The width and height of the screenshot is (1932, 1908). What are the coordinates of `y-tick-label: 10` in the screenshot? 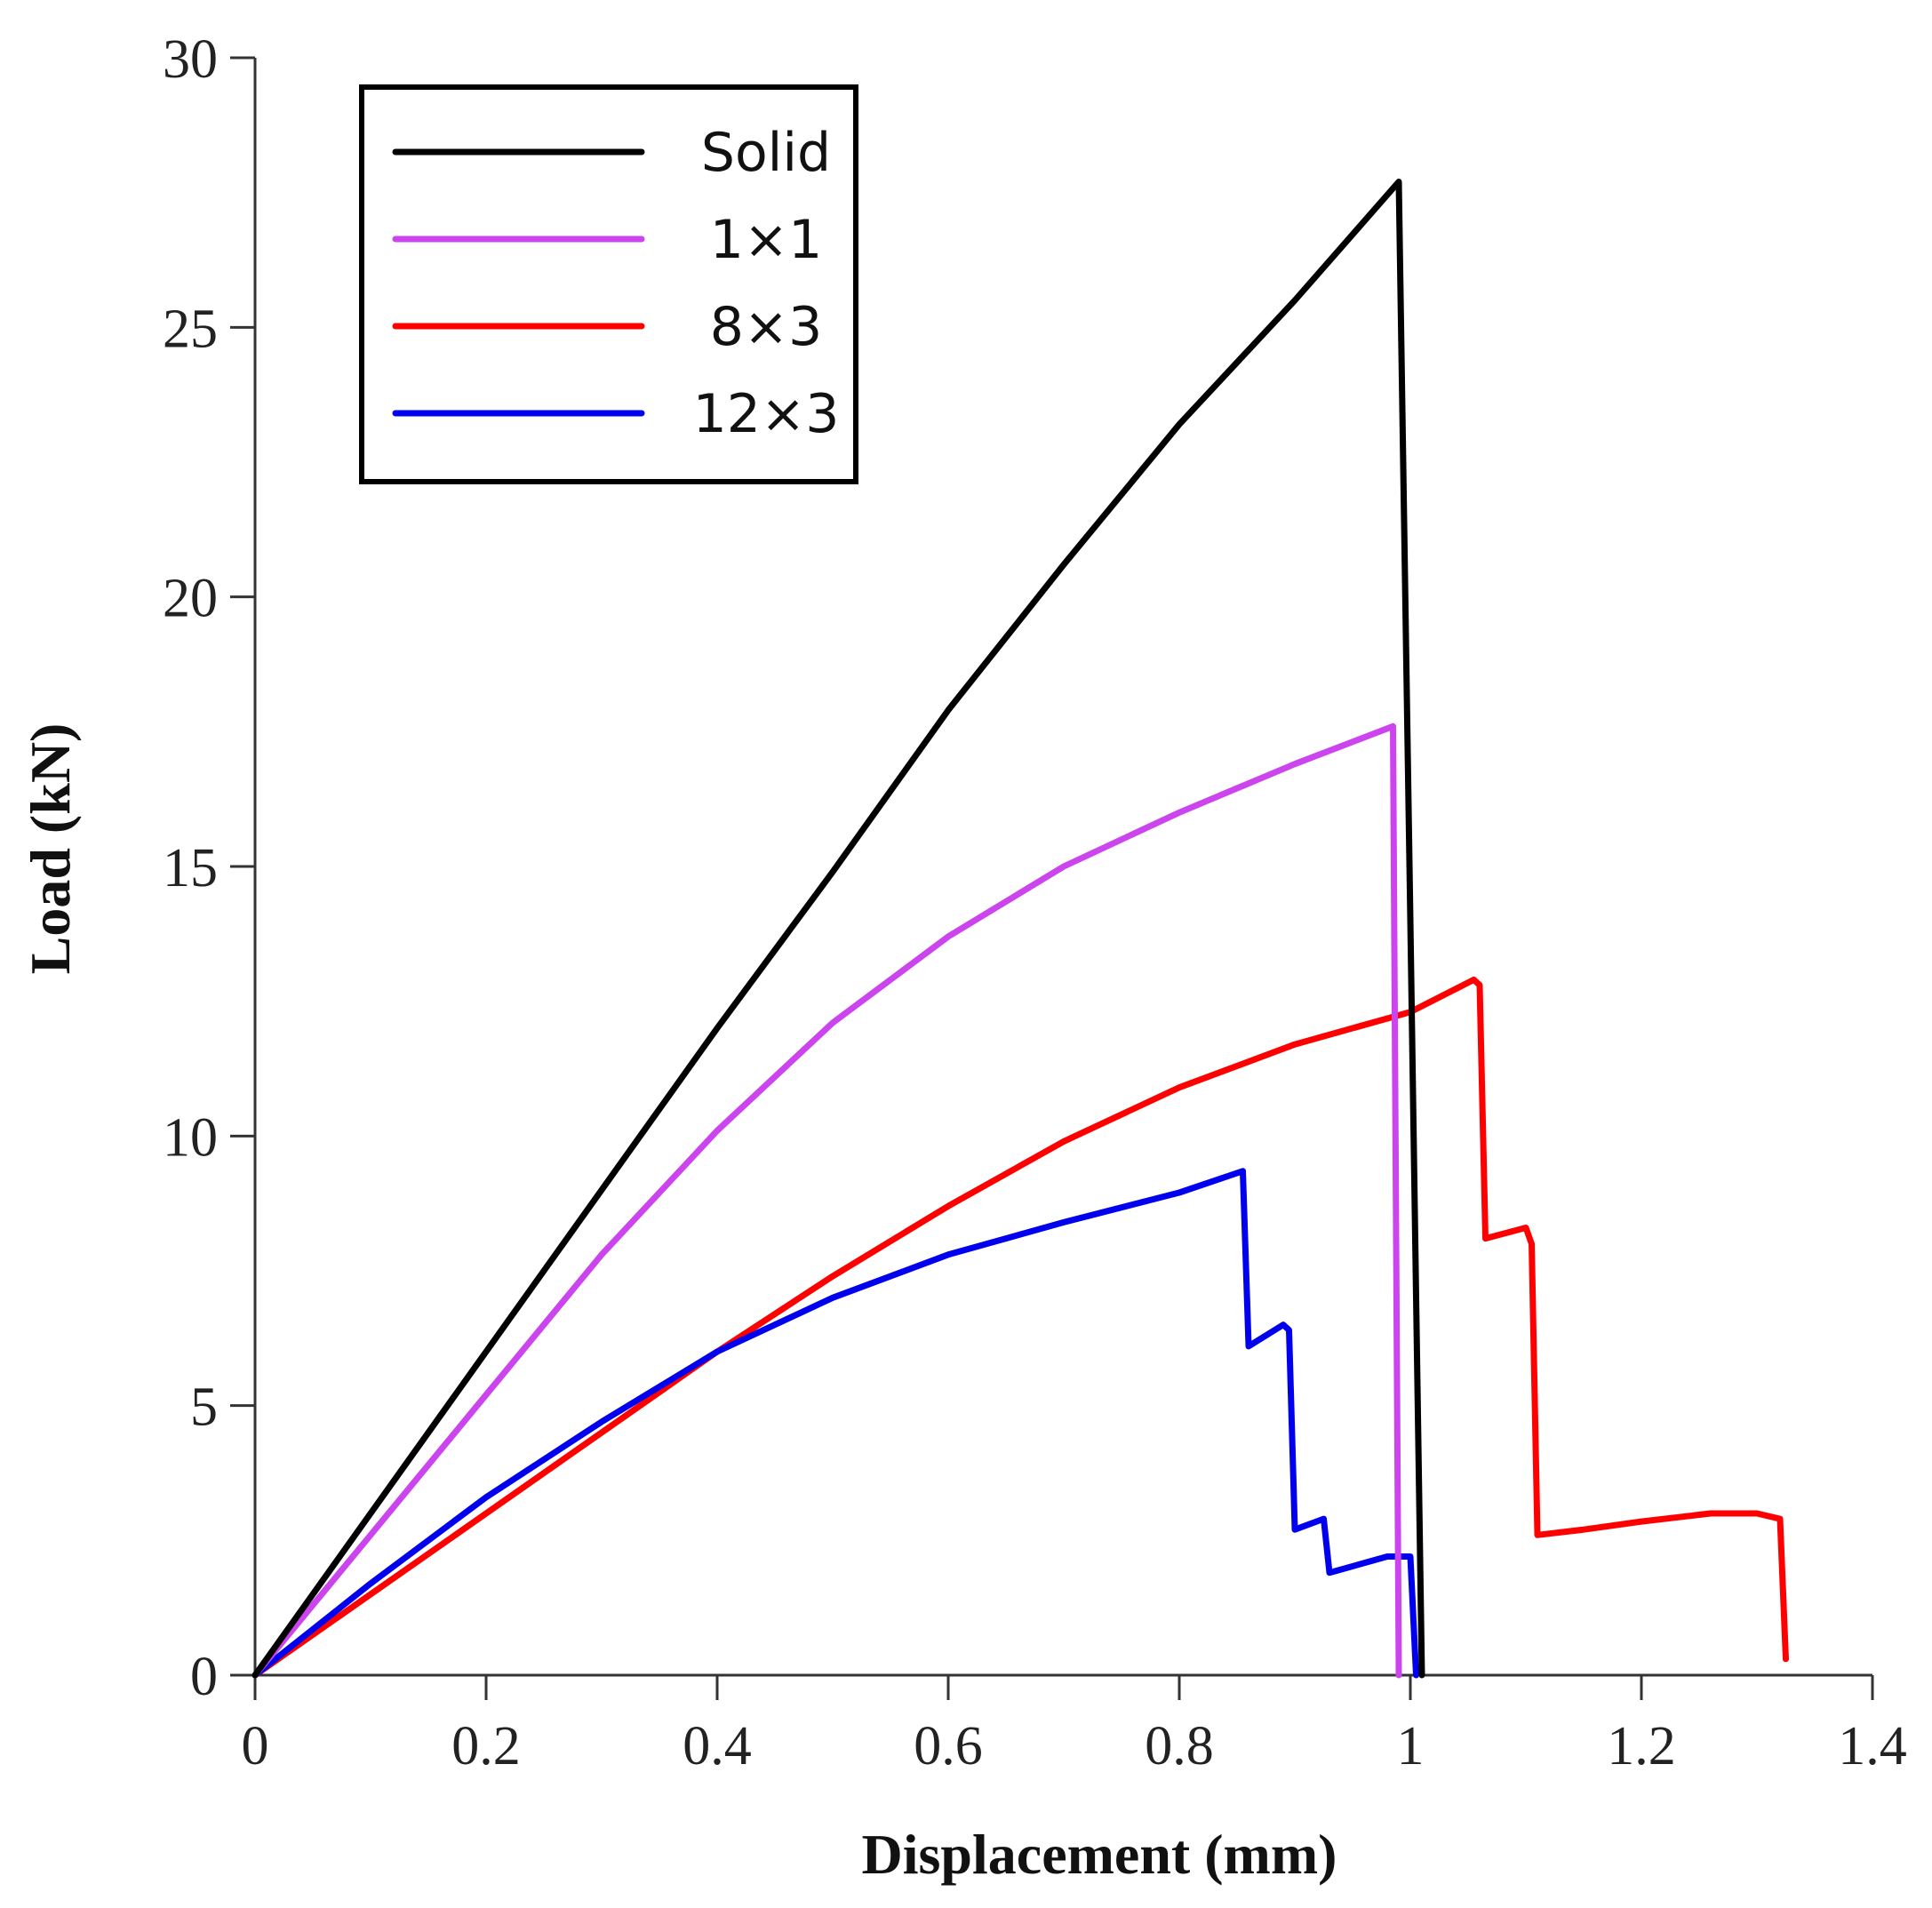 It's located at (190, 1137).